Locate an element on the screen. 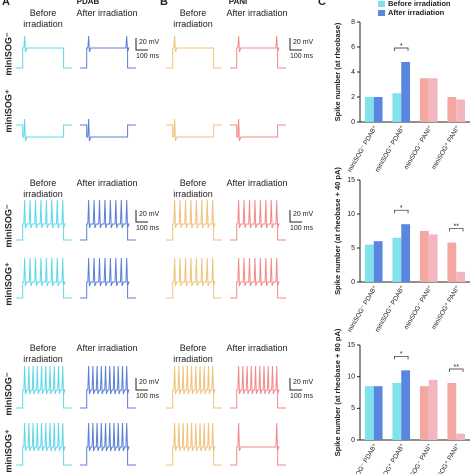  y-axis-label: Spike number (at rheobase + 40 pA) is located at coordinates (337, 231).